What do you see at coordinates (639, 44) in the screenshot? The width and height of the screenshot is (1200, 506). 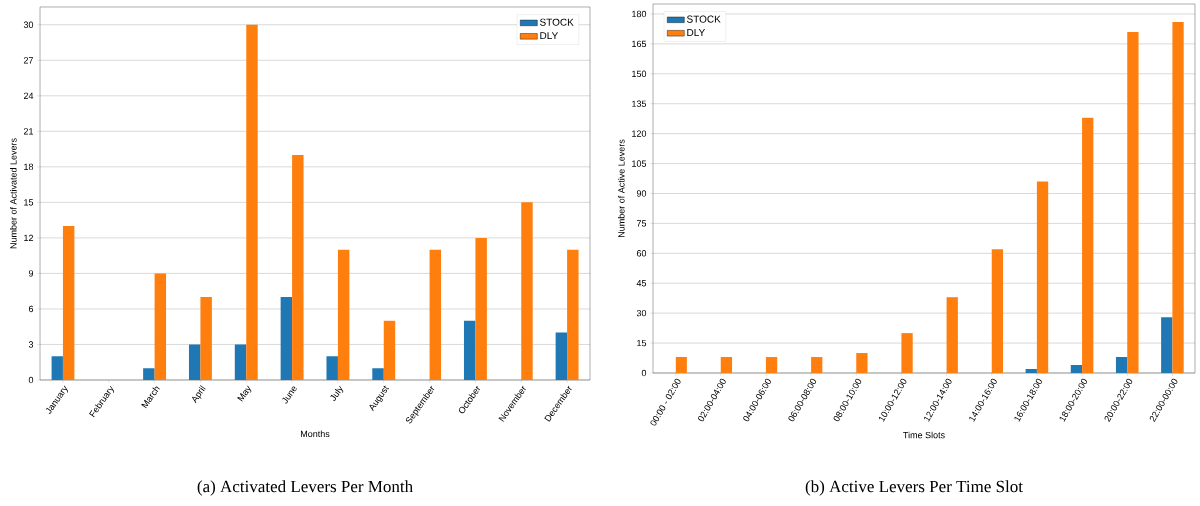 I see `y-tick-label: 165` at bounding box center [639, 44].